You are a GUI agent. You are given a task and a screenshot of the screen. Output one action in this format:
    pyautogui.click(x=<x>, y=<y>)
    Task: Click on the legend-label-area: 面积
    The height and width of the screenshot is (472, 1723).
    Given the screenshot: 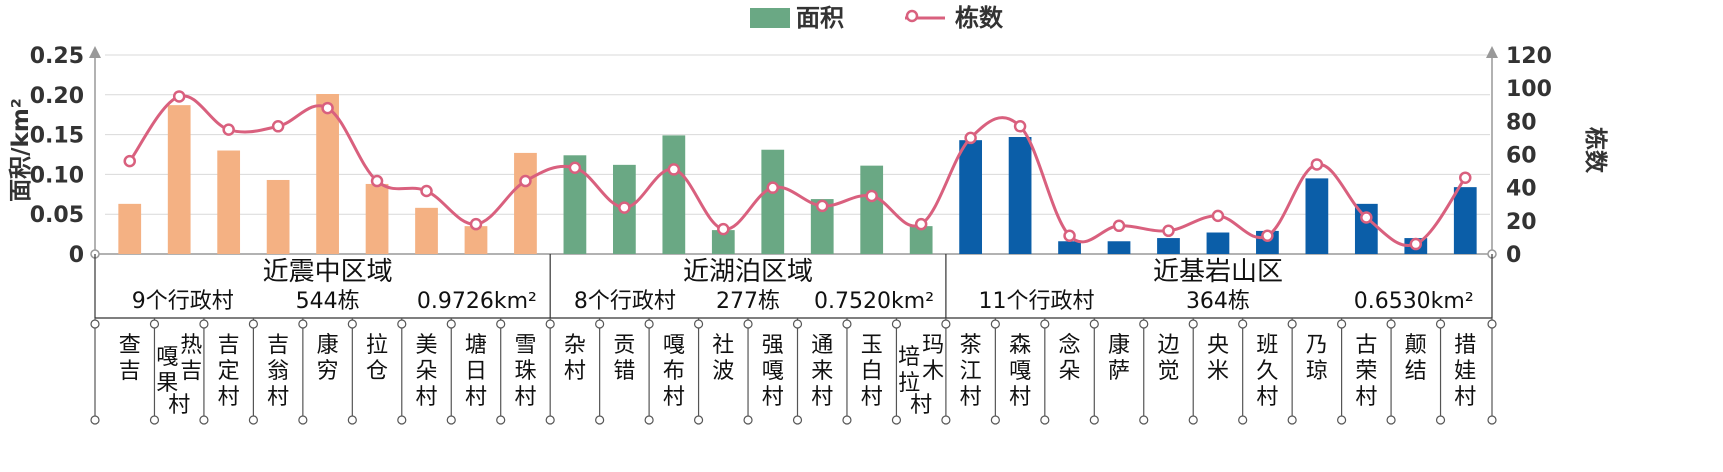 What is the action you would take?
    pyautogui.click(x=820, y=18)
    